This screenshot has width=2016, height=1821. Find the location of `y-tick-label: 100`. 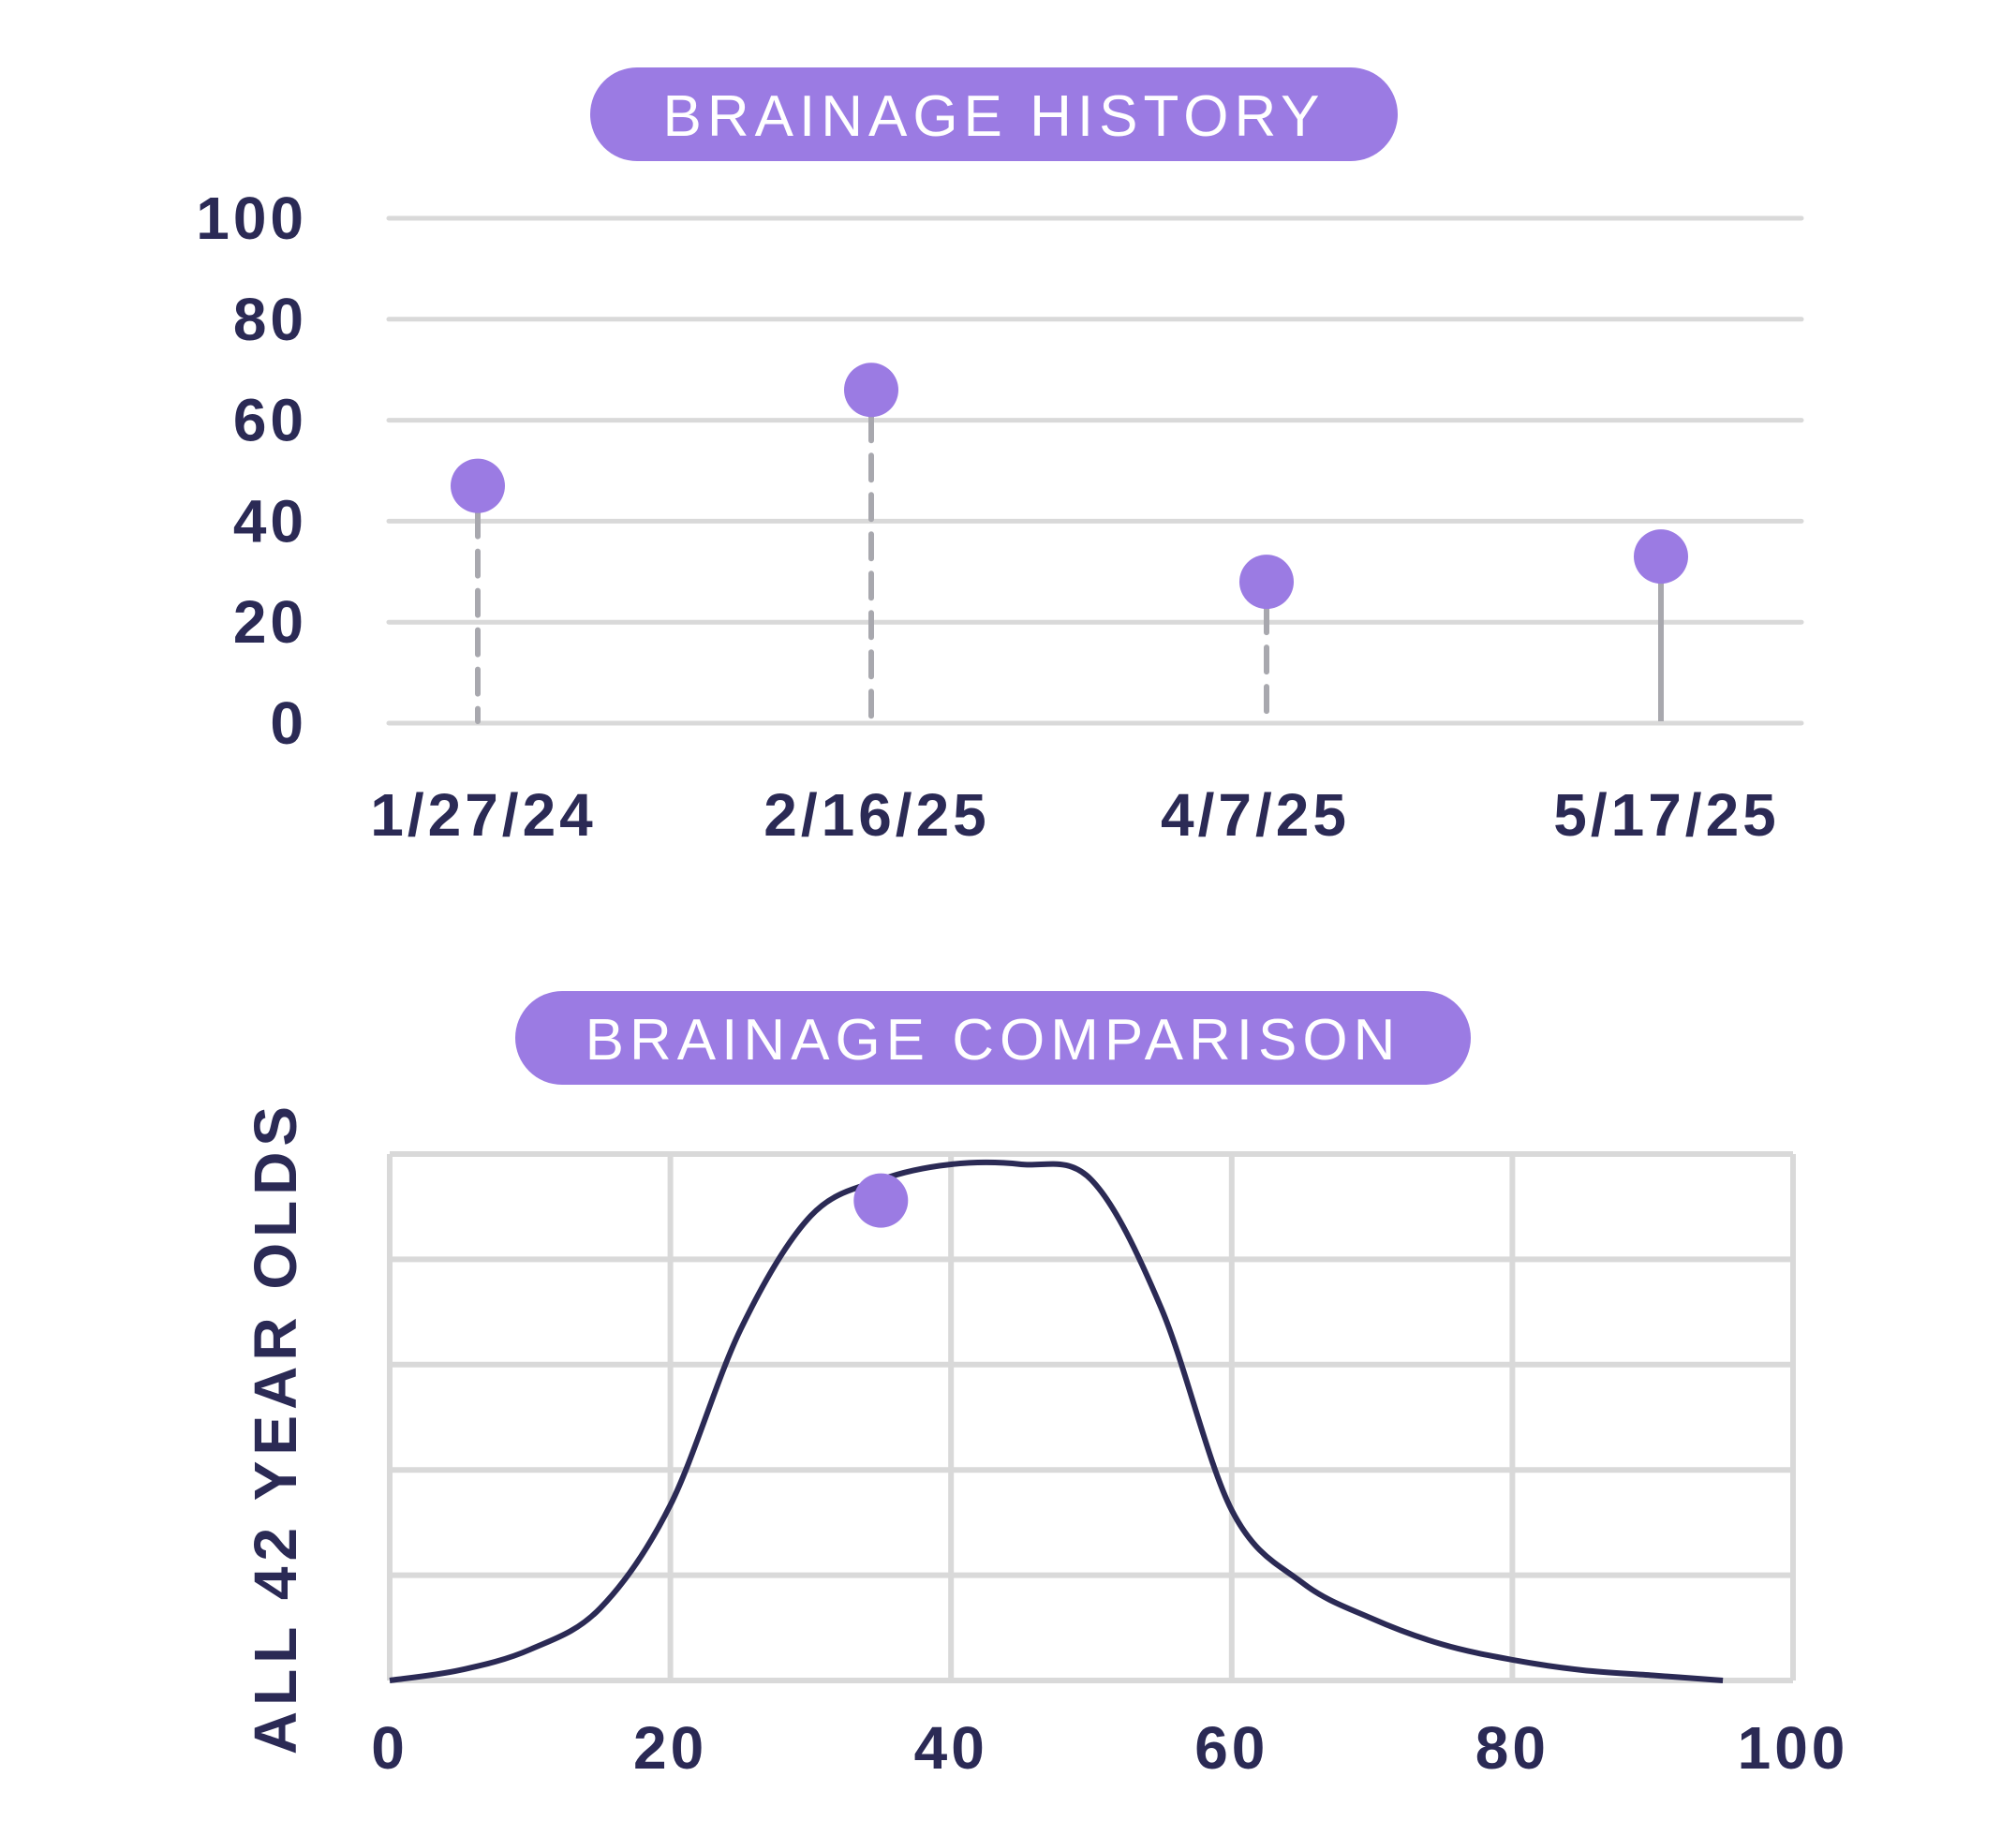

y-tick-label: 100 is located at coordinates (251, 218).